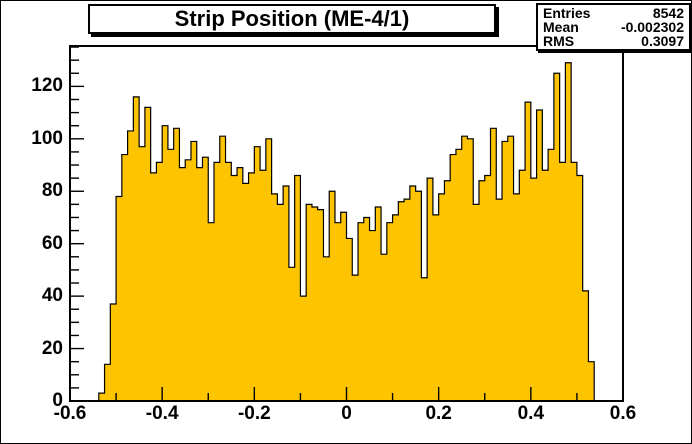 This screenshot has height=444, width=692. Describe the element at coordinates (662, 41) in the screenshot. I see `stats-rms-value: 0.3097` at that location.